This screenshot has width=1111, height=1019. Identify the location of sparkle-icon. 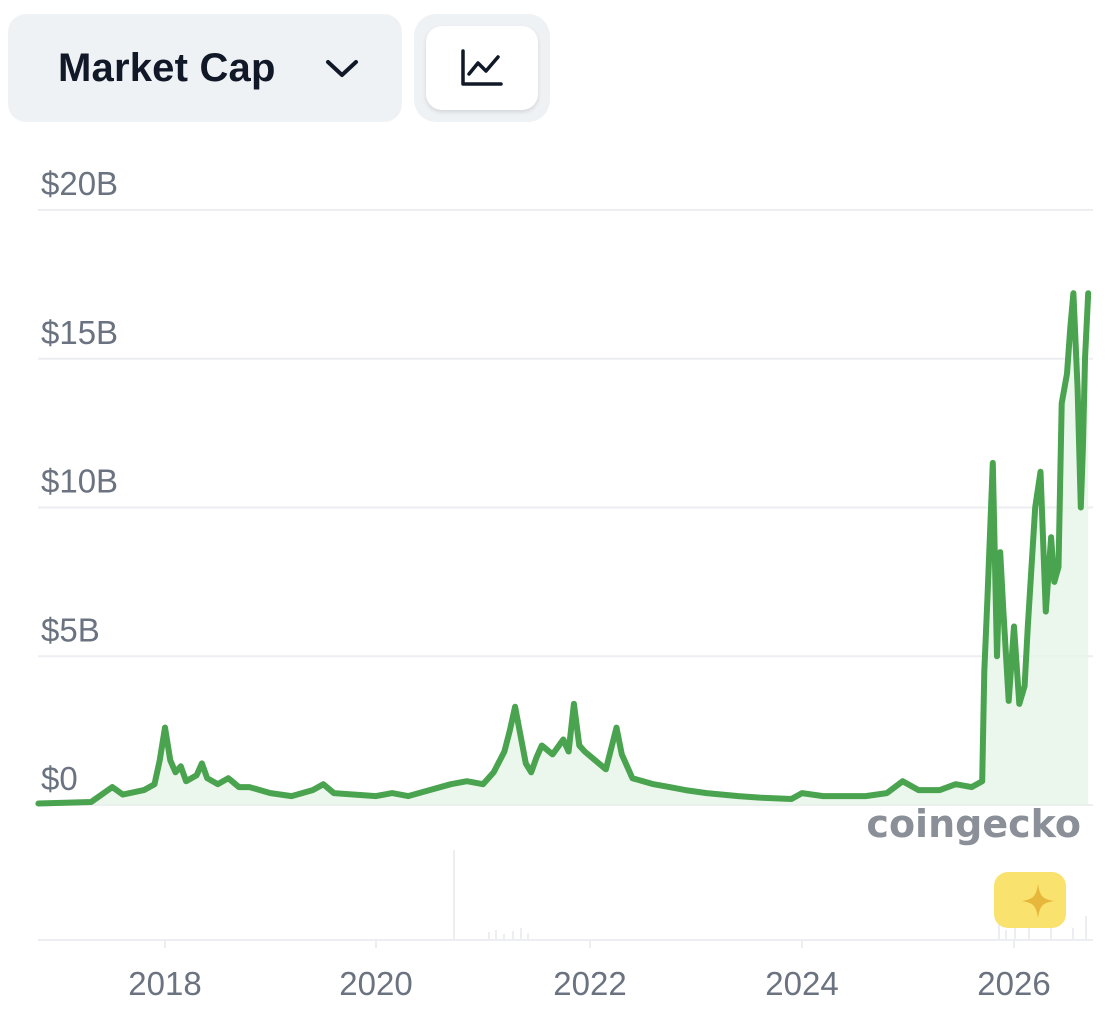
(1030, 900).